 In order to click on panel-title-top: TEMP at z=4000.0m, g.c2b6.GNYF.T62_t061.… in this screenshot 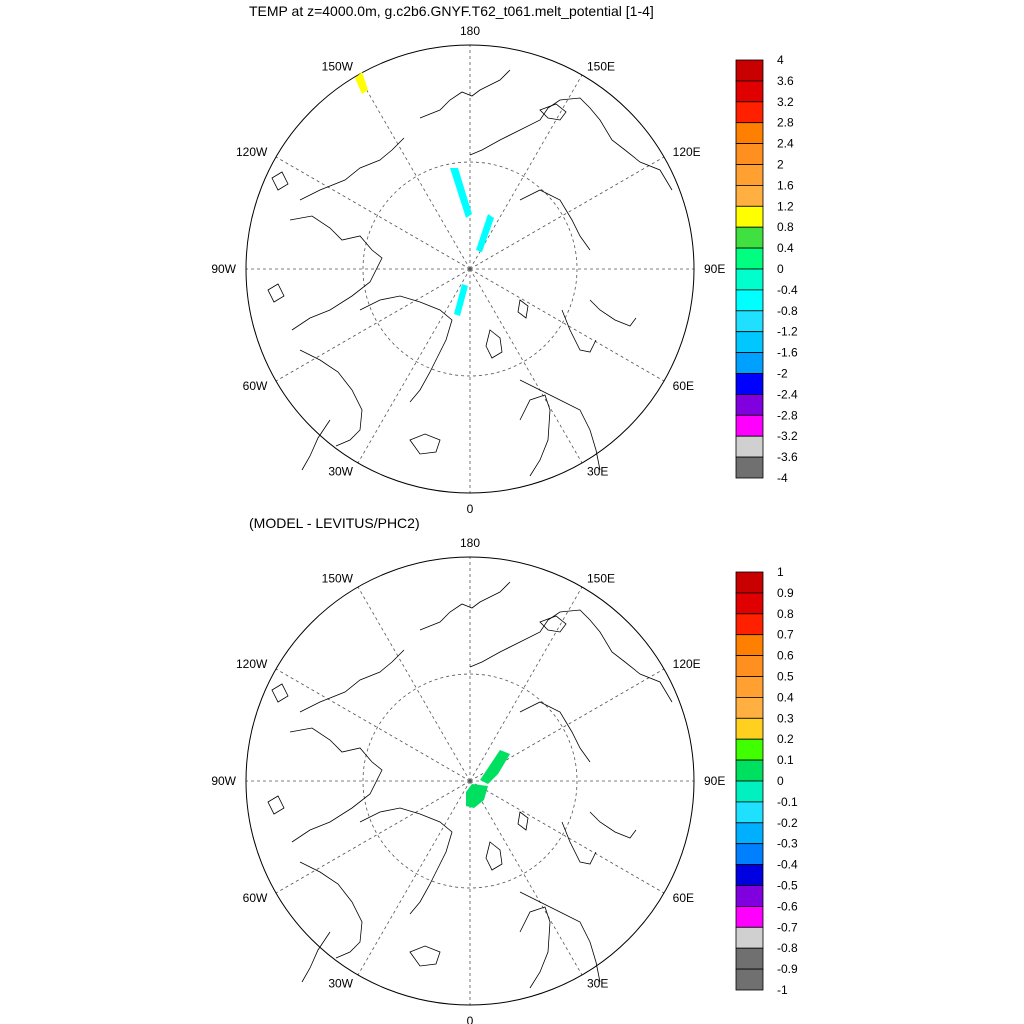, I will do `click(451, 11)`.